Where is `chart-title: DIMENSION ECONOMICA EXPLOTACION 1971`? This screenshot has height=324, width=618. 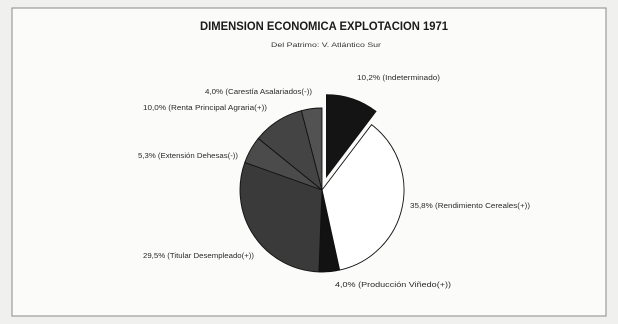
chart-title: DIMENSION ECONOMICA EXPLOTACION 1971 is located at coordinates (324, 27).